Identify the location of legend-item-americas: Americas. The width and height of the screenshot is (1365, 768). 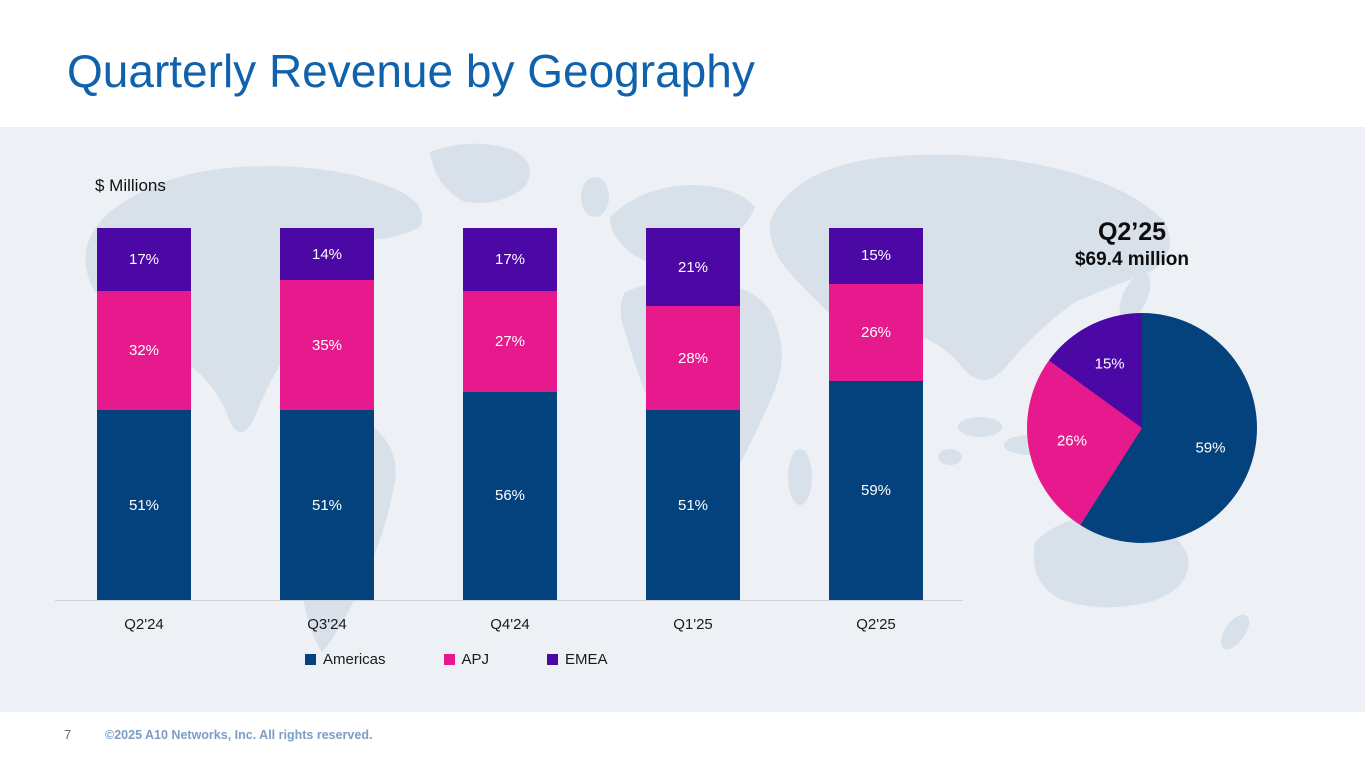
(345, 659).